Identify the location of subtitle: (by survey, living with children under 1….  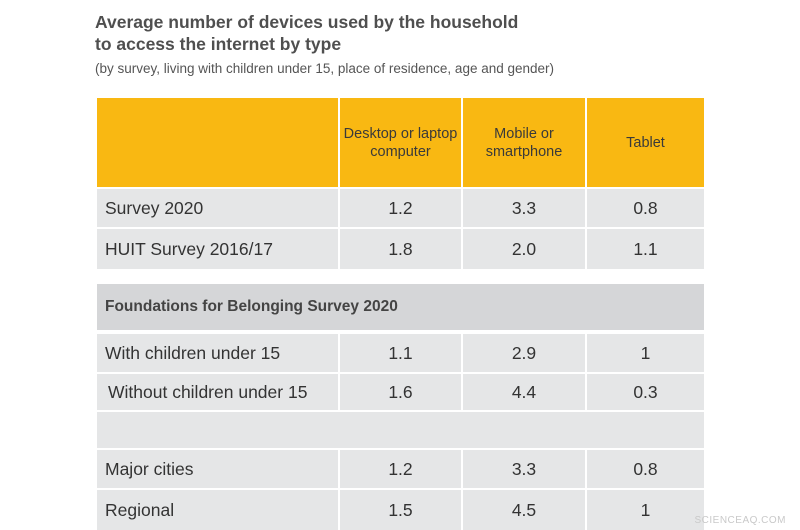
(325, 68).